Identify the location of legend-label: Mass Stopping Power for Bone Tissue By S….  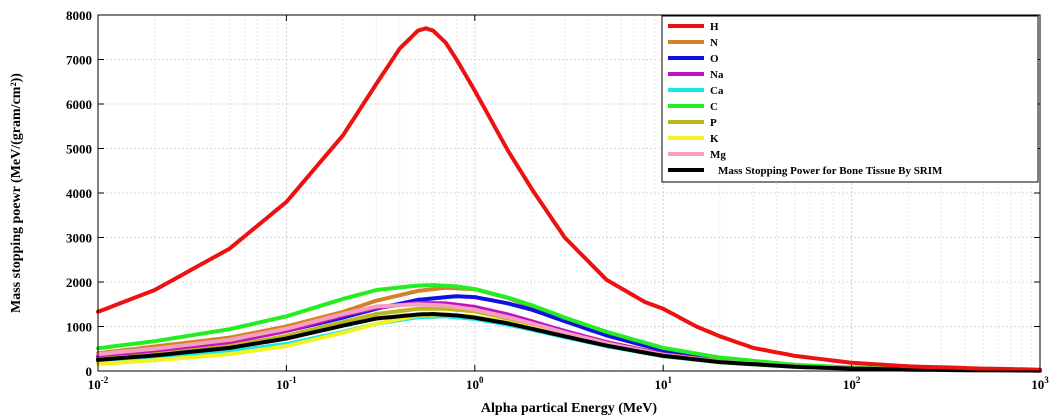
(830, 171).